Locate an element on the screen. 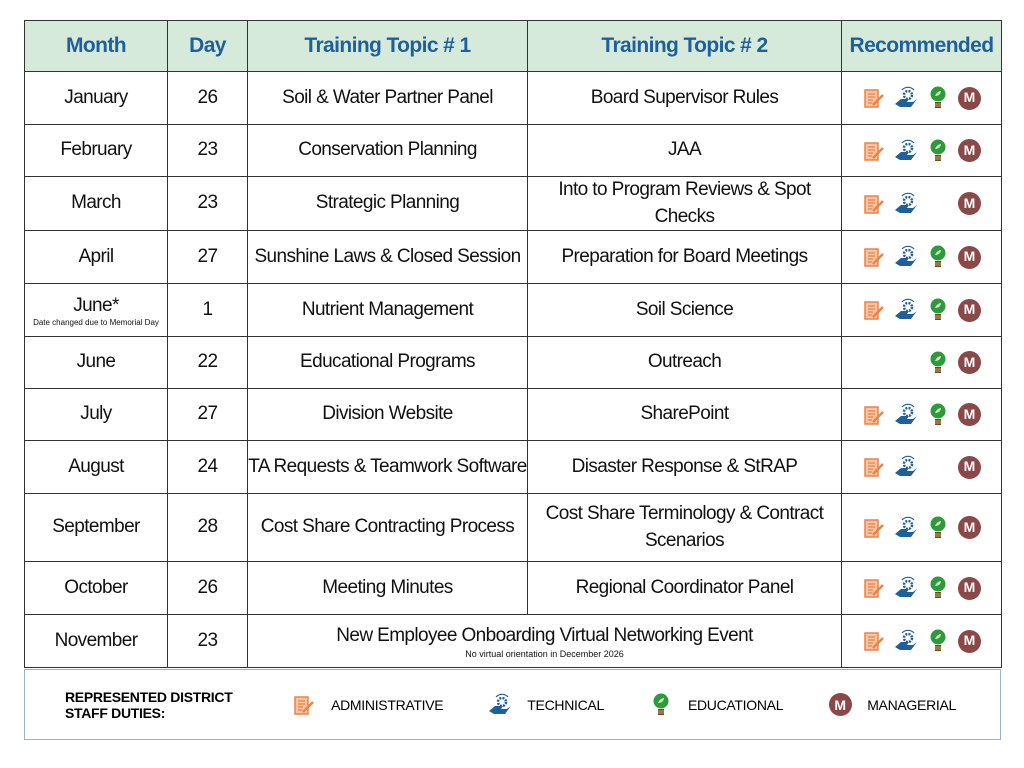  legend-label: MANAGERIAL is located at coordinates (911, 704).